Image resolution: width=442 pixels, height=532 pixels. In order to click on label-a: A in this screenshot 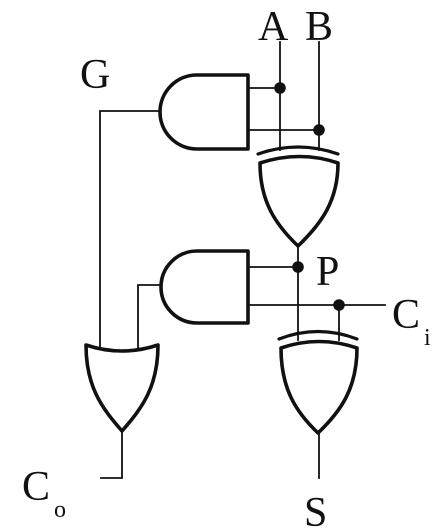, I will do `click(273, 27)`.